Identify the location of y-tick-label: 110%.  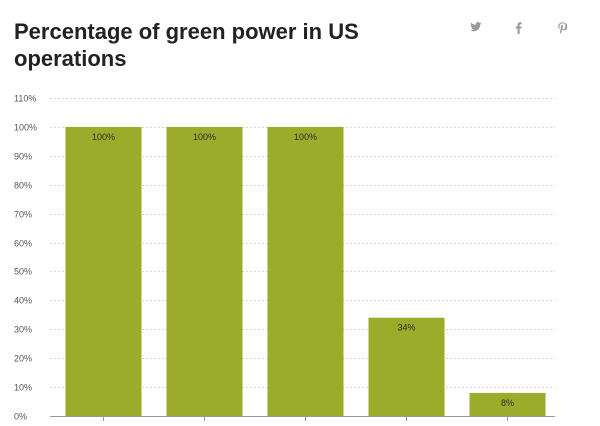
(25, 99).